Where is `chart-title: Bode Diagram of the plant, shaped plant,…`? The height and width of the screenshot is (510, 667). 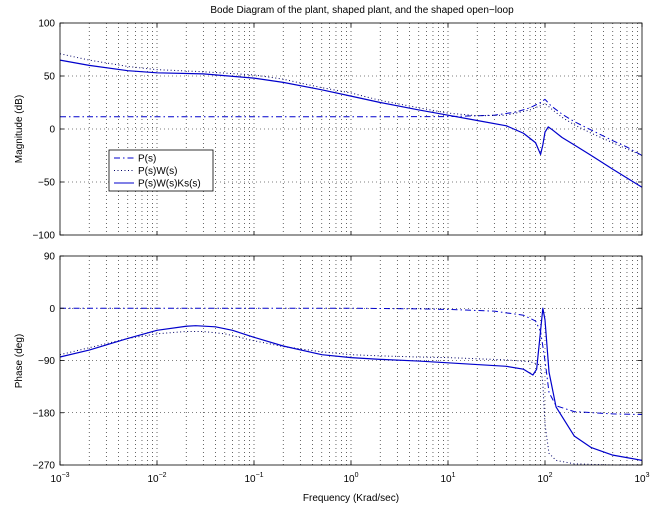
chart-title: Bode Diagram of the plant, shaped plant,… is located at coordinates (362, 10).